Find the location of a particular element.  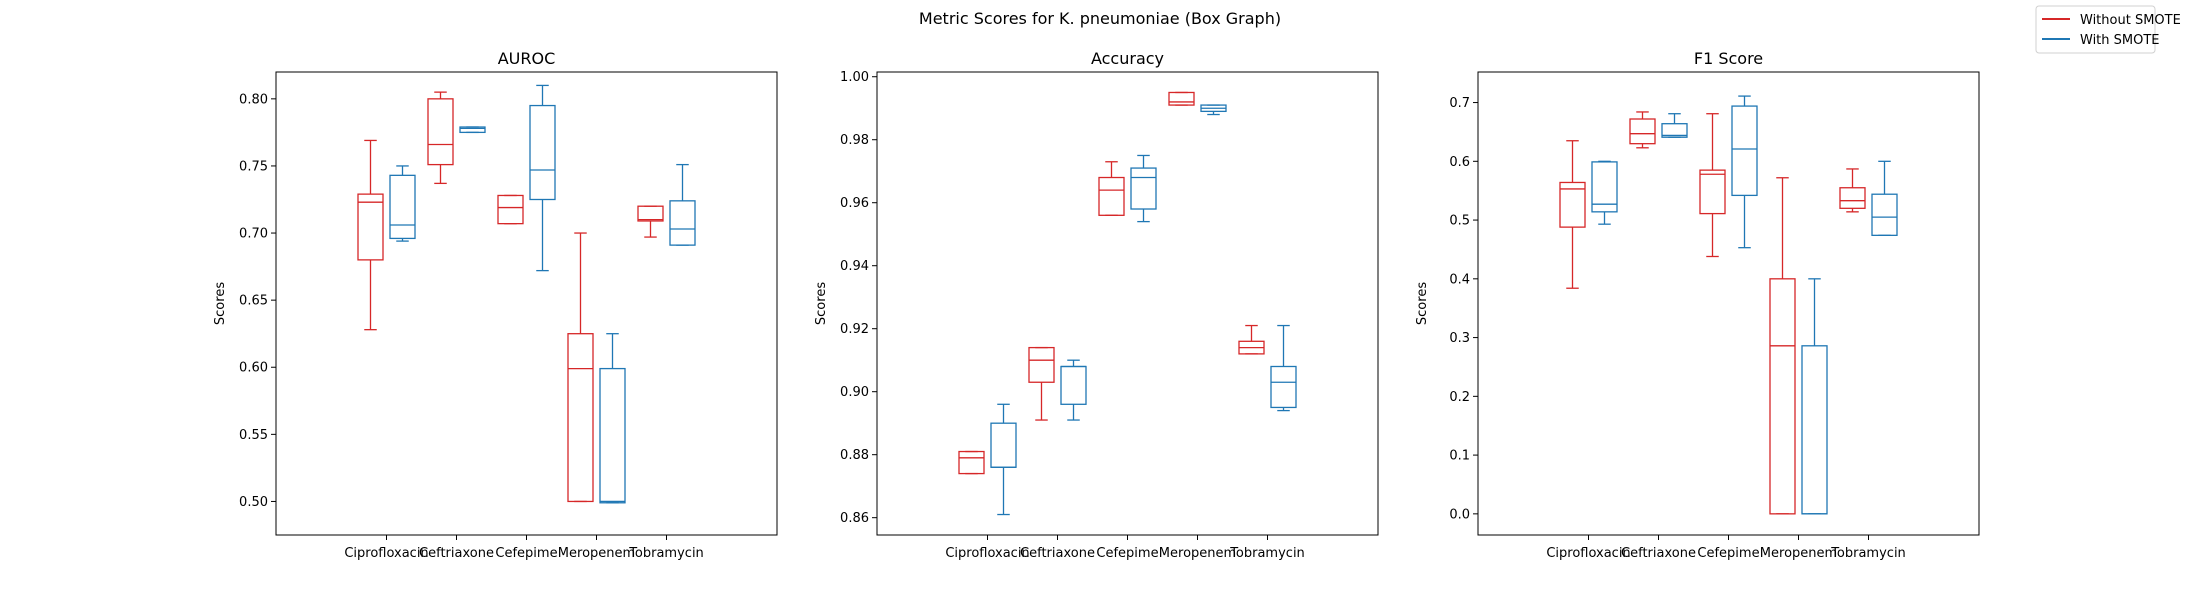

y-tick-label: 0.3 is located at coordinates (1459, 338).